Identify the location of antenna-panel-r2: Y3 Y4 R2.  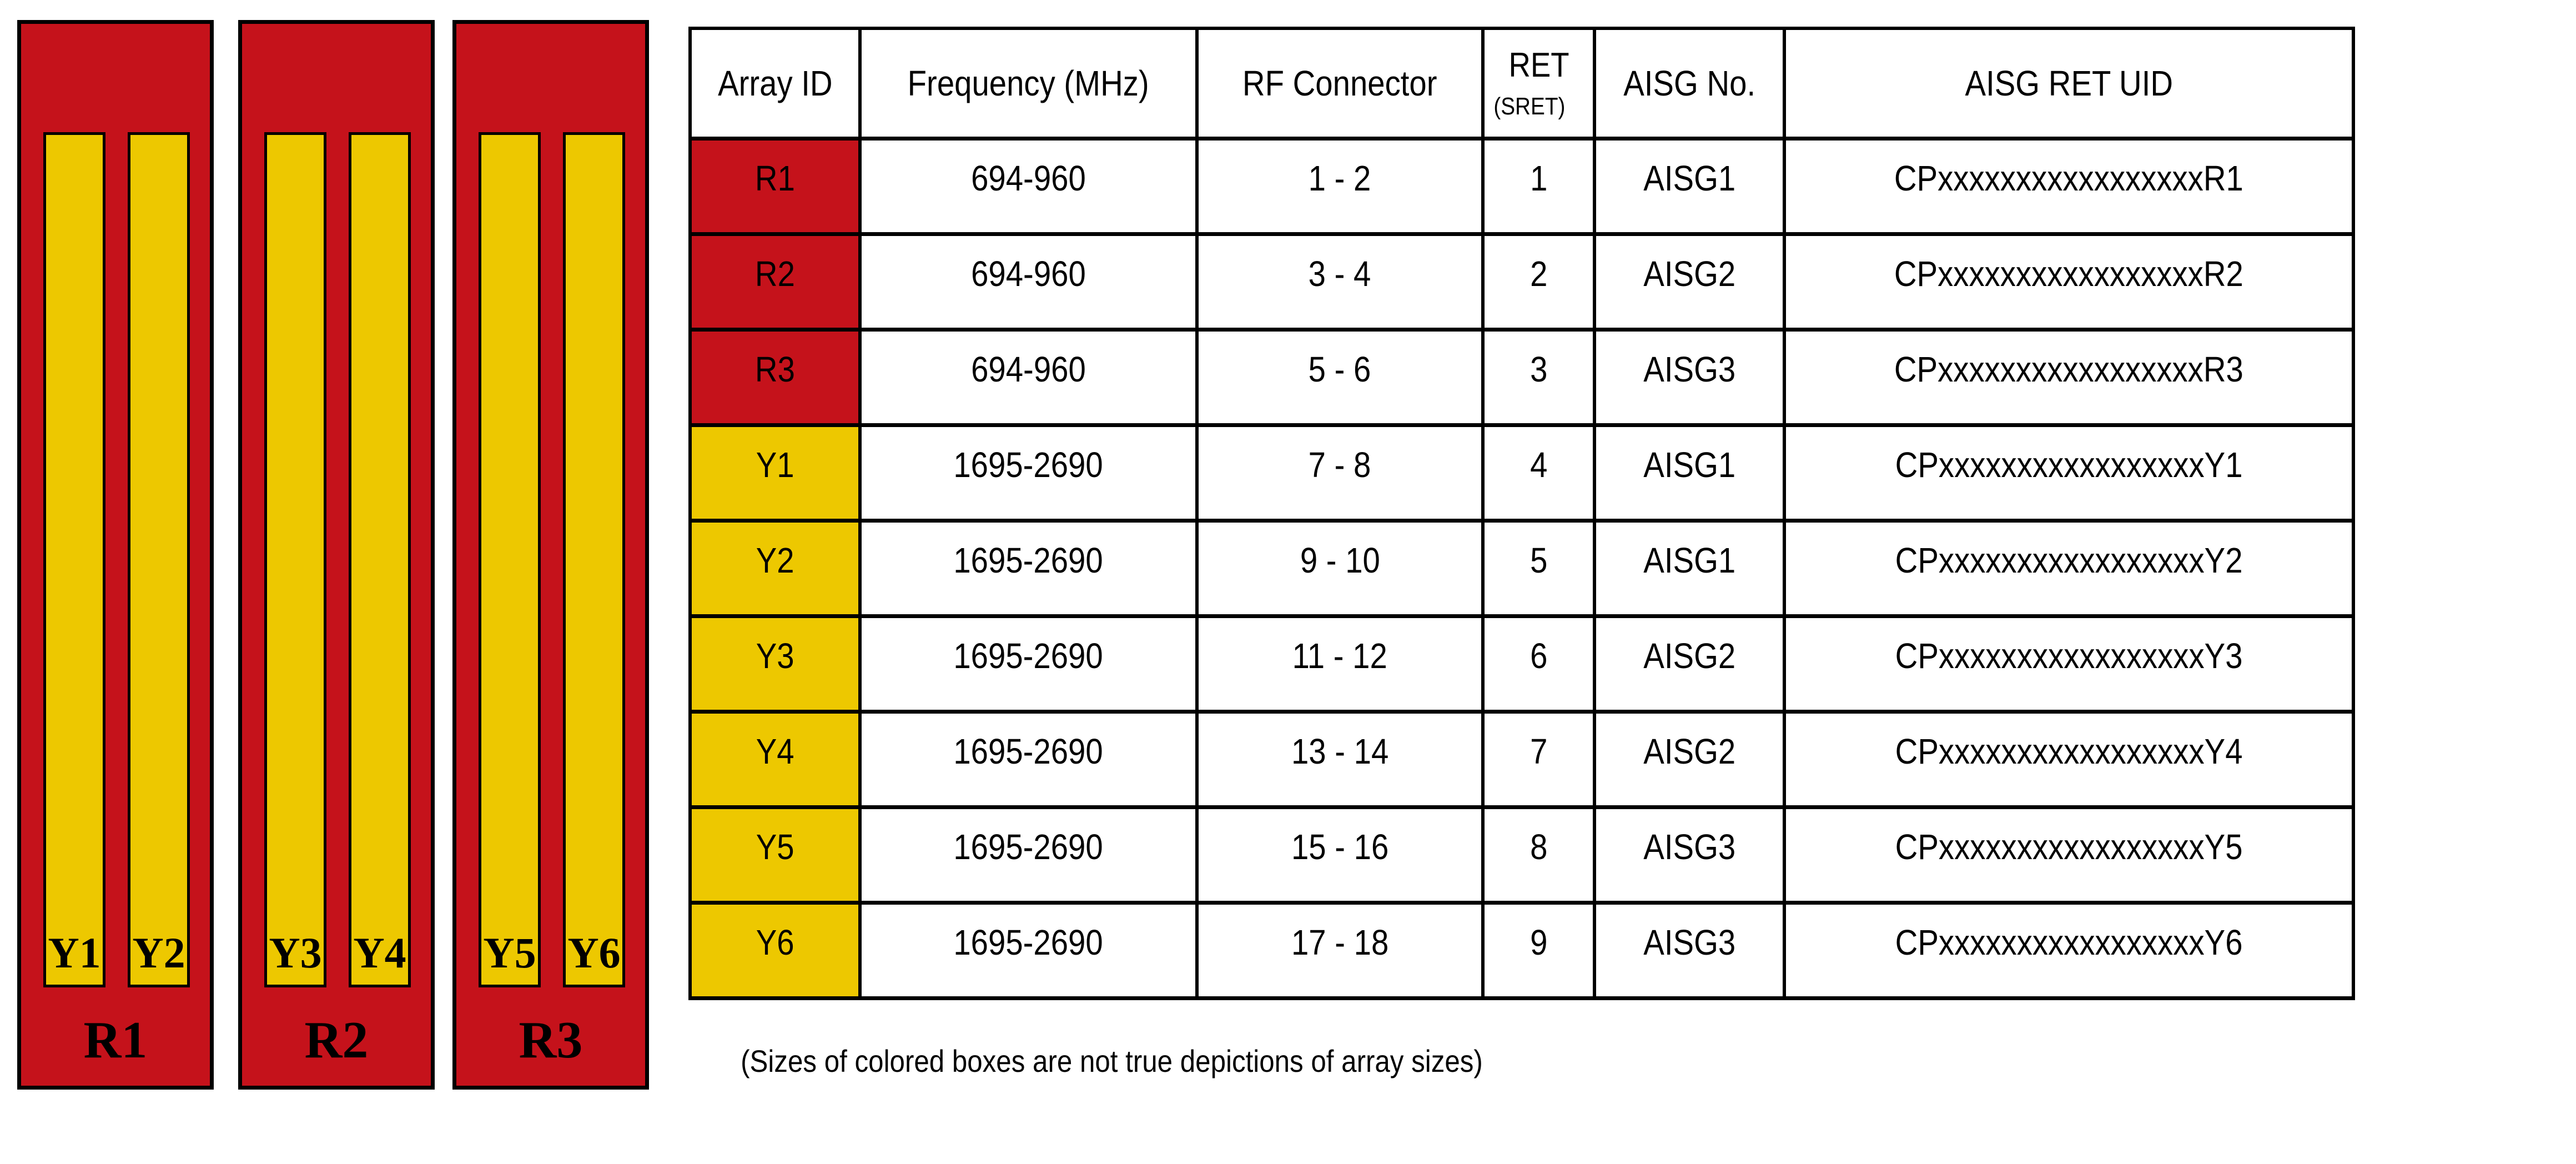
(336, 555).